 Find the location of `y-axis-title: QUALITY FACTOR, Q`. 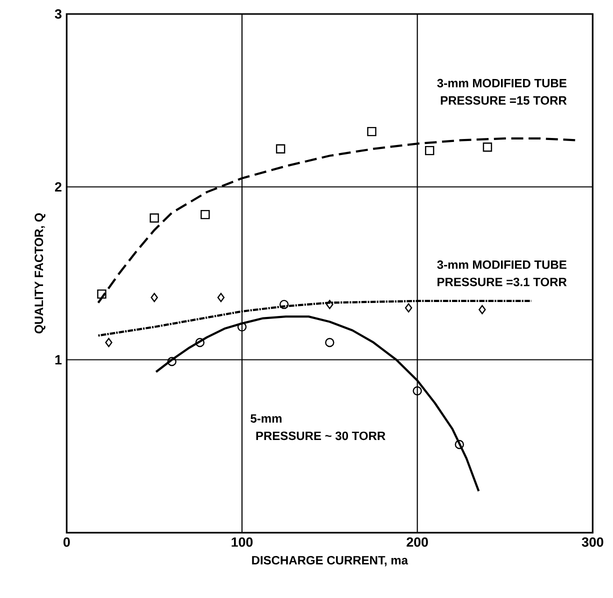

y-axis-title: QUALITY FACTOR, Q is located at coordinates (40, 273).